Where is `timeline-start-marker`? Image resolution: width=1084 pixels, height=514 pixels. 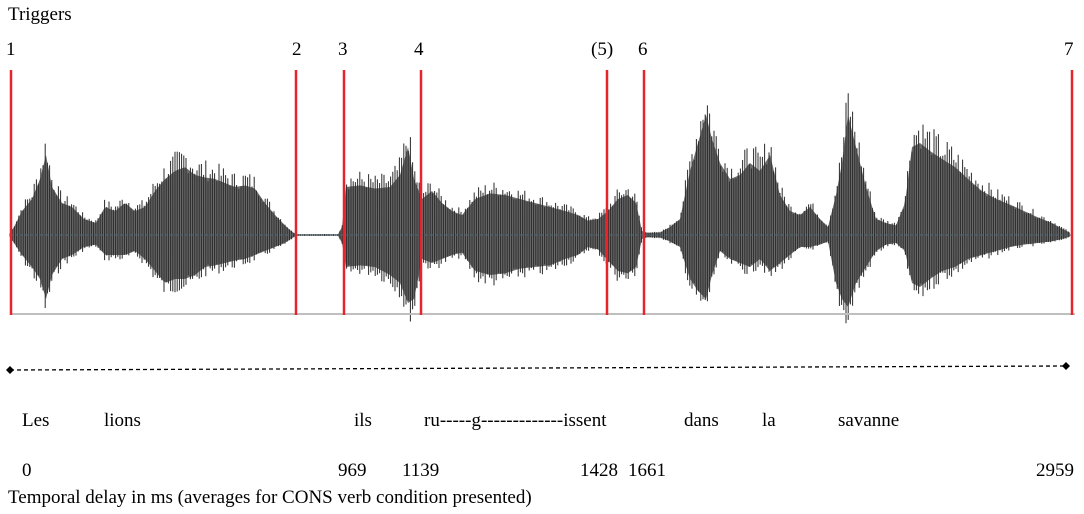 timeline-start-marker is located at coordinates (10, 370).